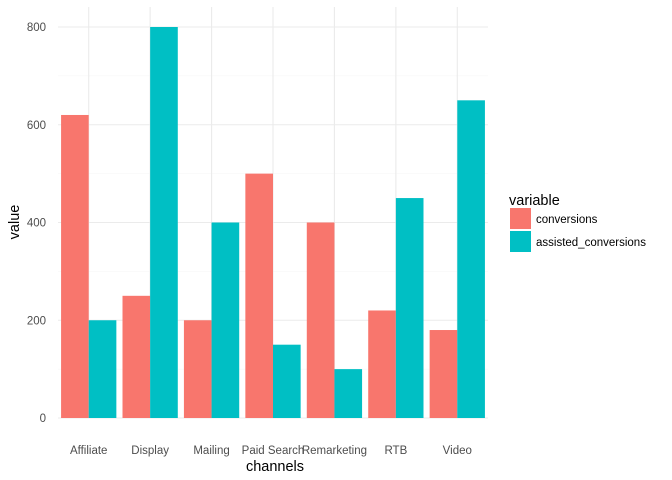  Describe the element at coordinates (75, 266) in the screenshot. I see `bar-conversions-affiliate` at that location.